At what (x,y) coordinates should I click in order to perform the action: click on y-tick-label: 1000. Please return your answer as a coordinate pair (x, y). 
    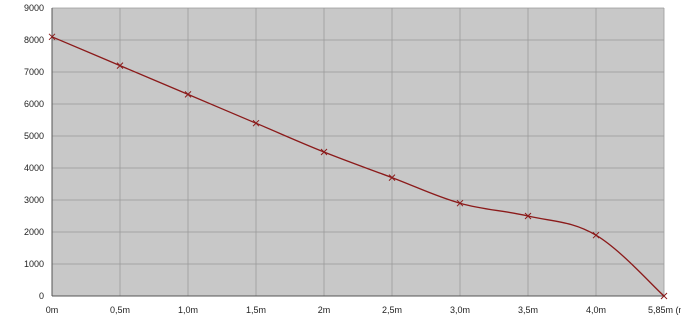
    Looking at the image, I should click on (34, 264).